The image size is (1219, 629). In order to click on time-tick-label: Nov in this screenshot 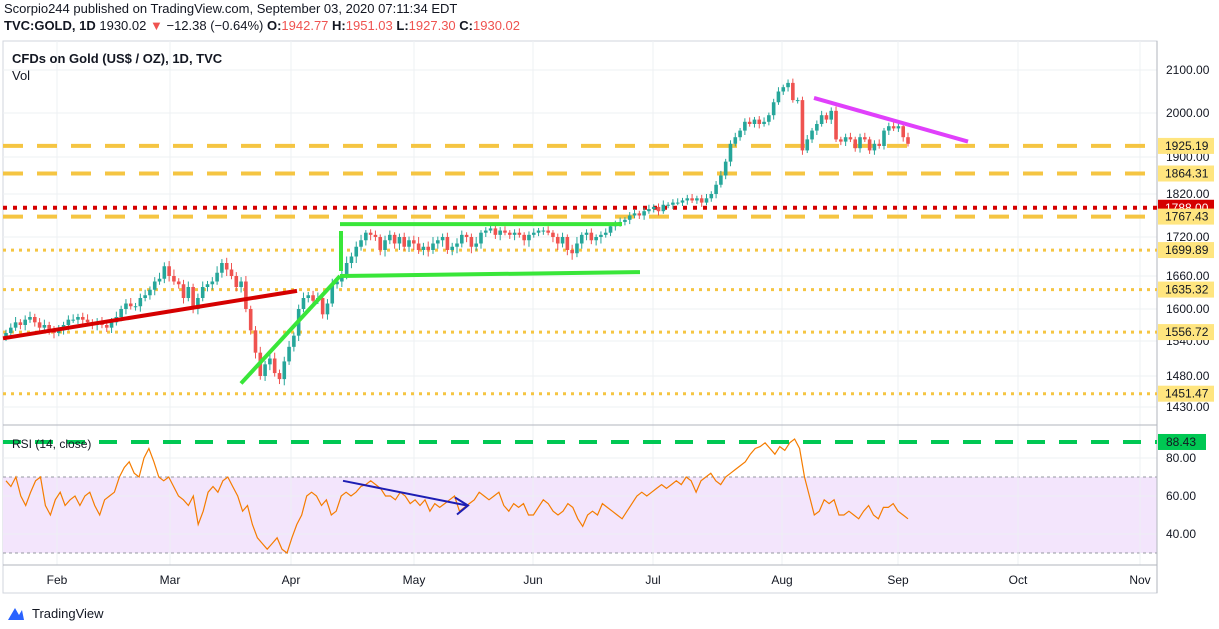, I will do `click(1139, 580)`.